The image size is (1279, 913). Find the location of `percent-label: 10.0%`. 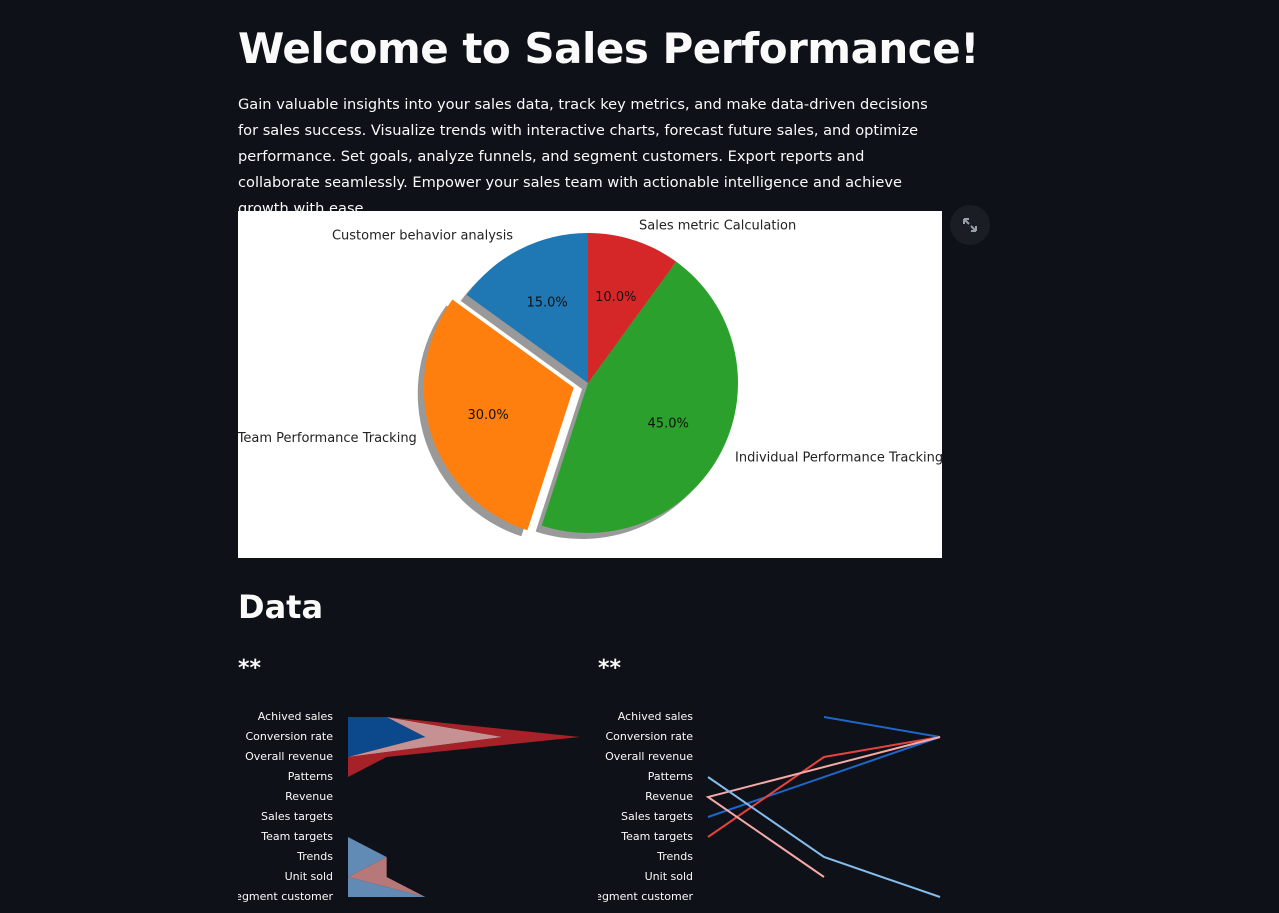

percent-label: 10.0% is located at coordinates (615, 297).